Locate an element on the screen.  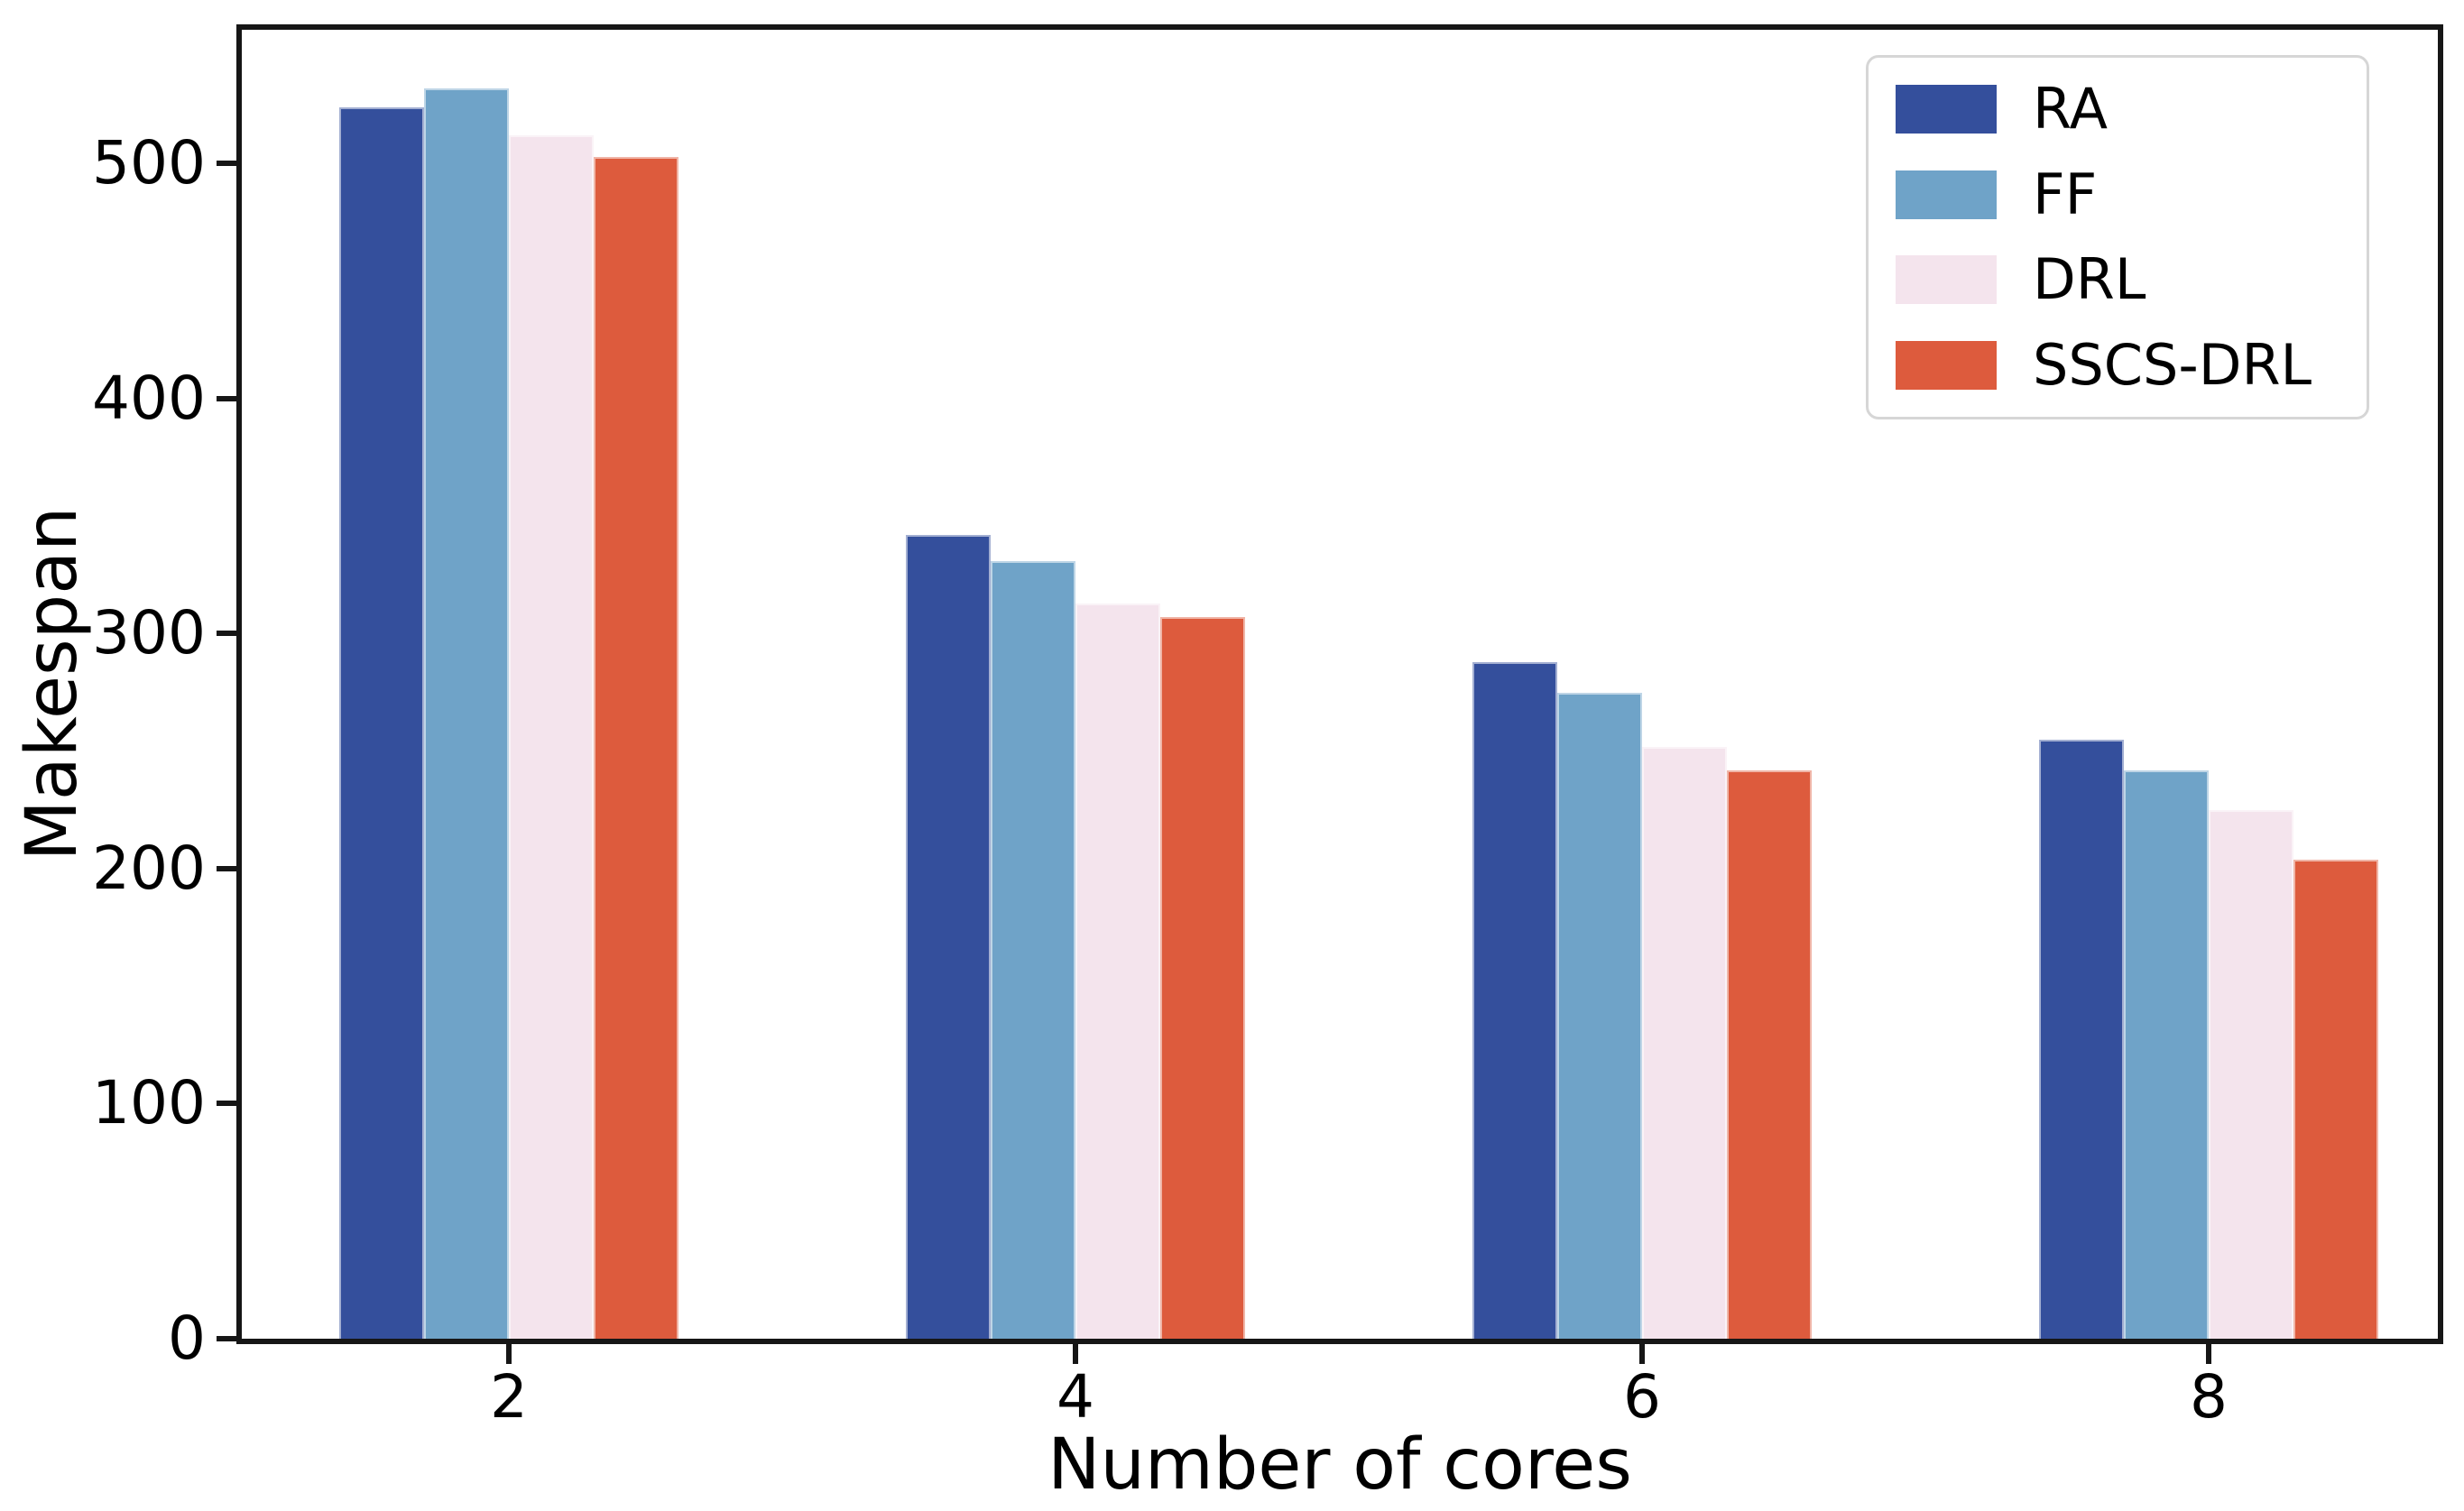
legend-label: DRL is located at coordinates (2089, 279).